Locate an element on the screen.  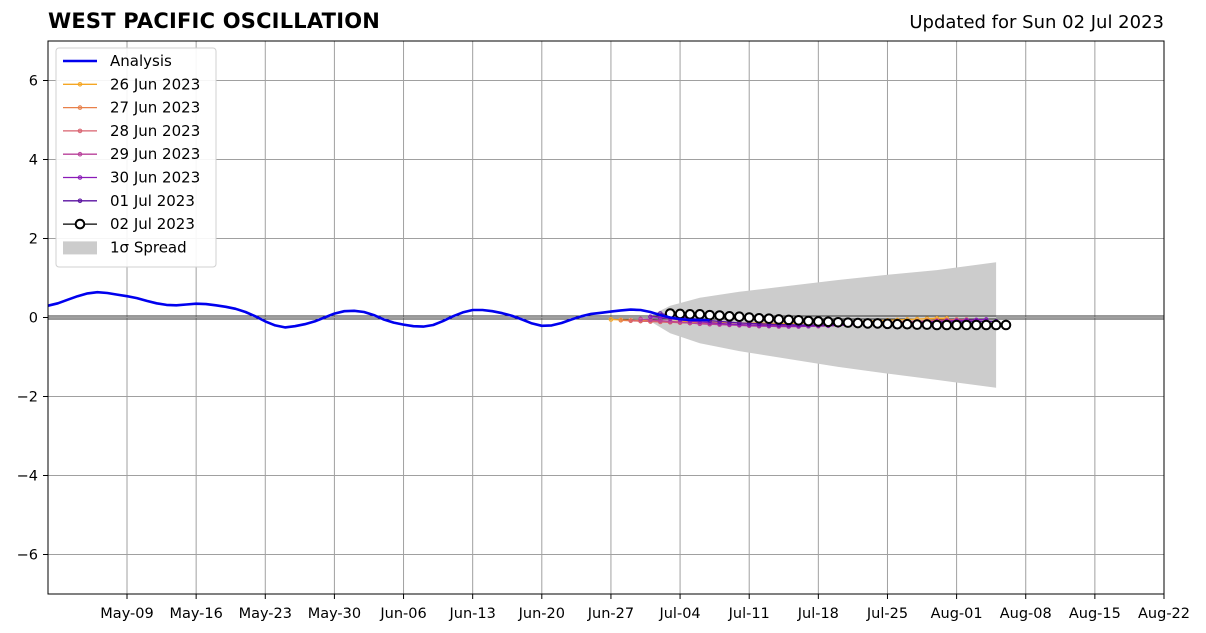
legend-entry: 28 Jun 2023 is located at coordinates (131, 131).